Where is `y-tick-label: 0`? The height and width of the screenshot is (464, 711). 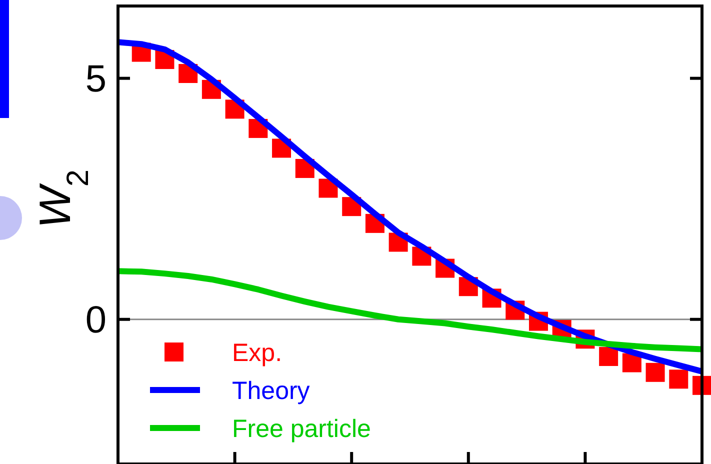
y-tick-label: 0 is located at coordinates (96, 321).